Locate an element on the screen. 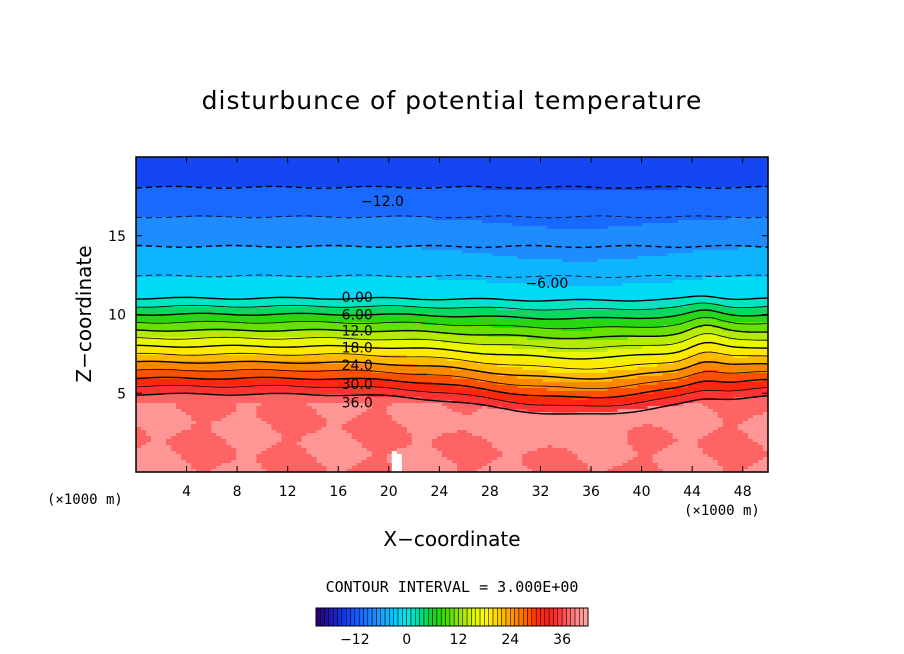 Image resolution: width=904 pixels, height=654 pixels. x-tick-label: 24 is located at coordinates (439, 492).